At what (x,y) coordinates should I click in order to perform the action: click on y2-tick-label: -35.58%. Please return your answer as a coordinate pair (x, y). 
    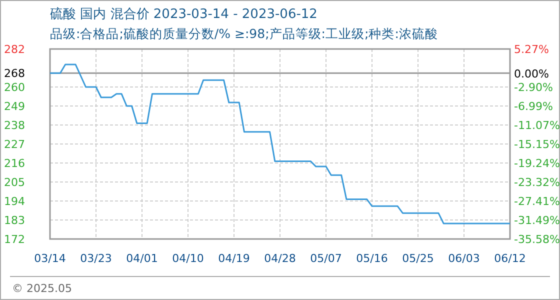
    Looking at the image, I should click on (537, 239).